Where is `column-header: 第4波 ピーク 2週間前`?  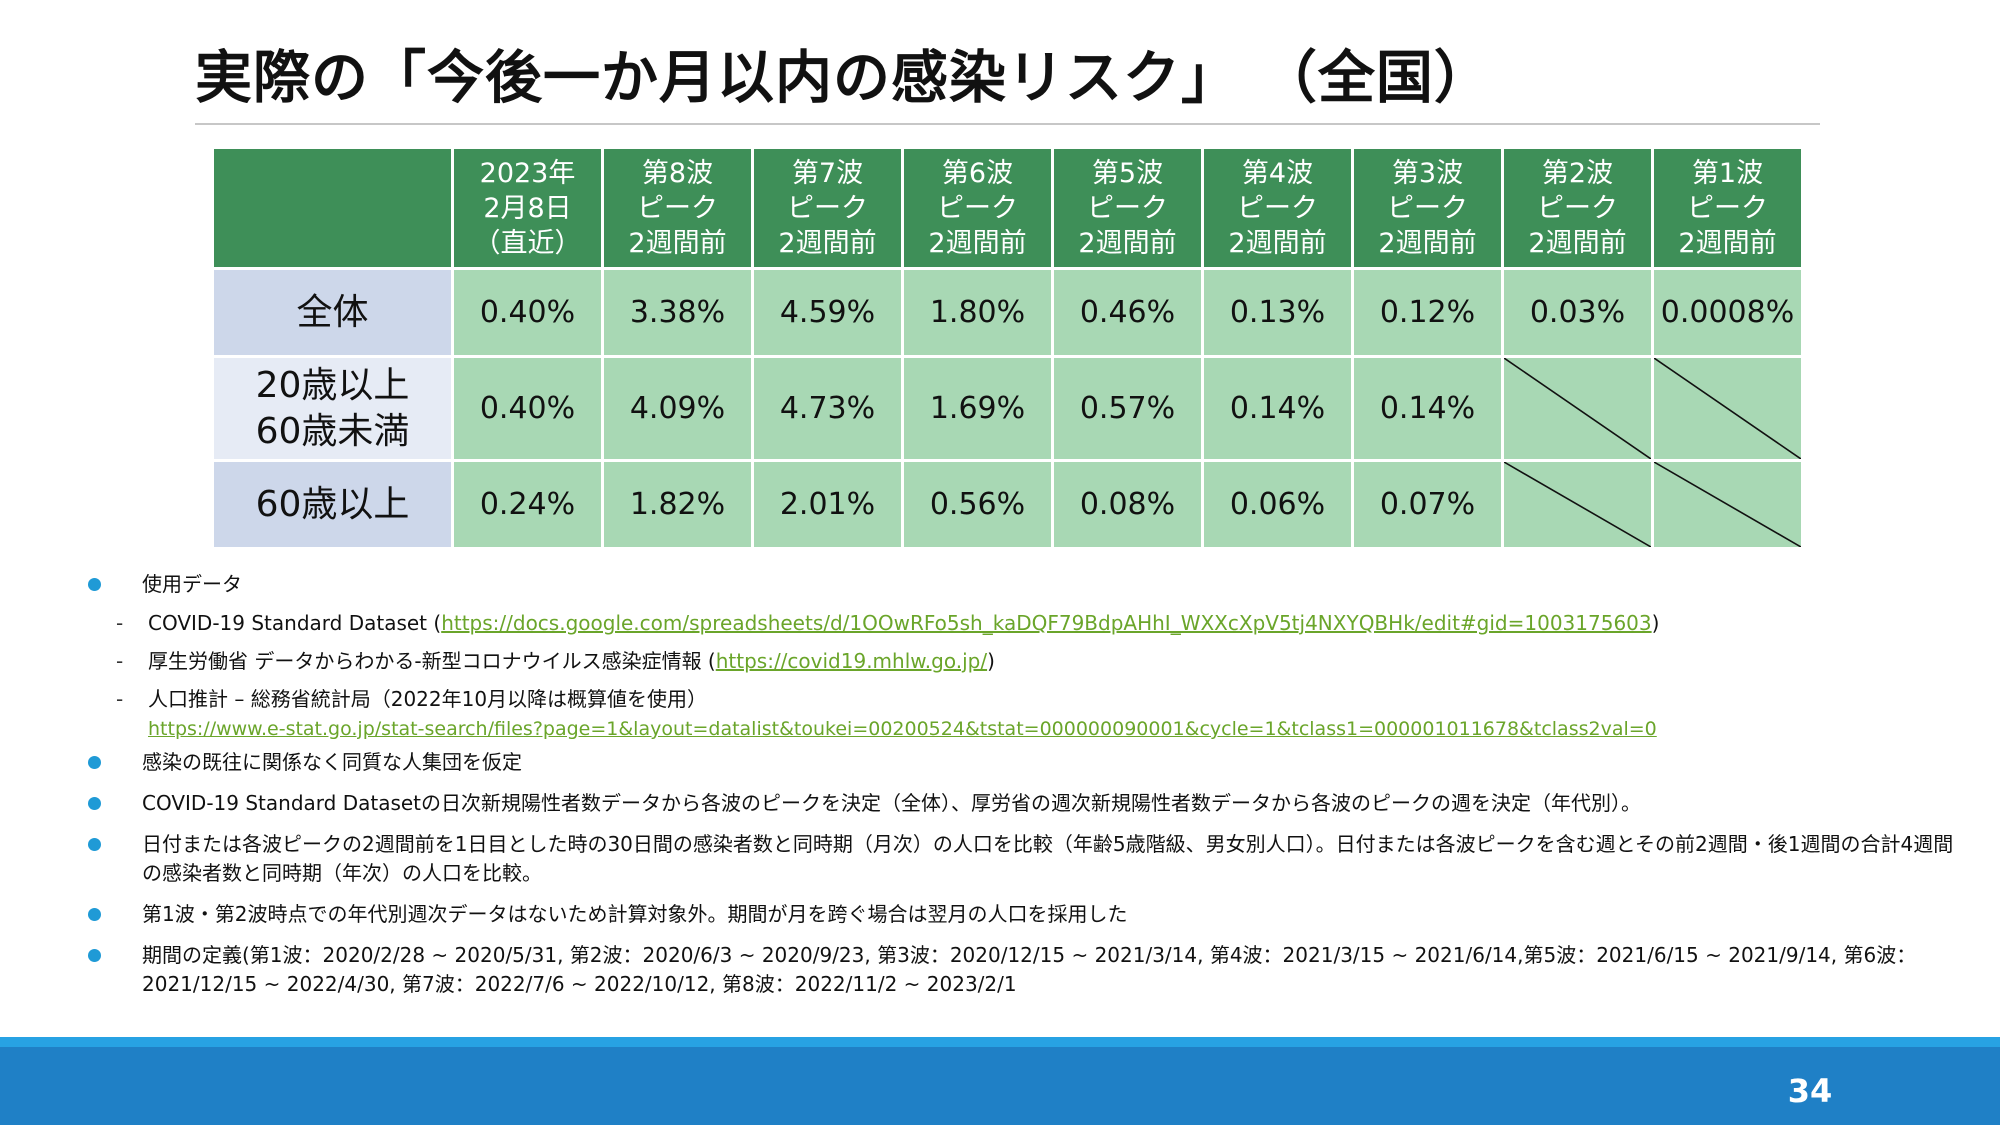
column-header: 第4波 ピーク 2週間前 is located at coordinates (1277, 208).